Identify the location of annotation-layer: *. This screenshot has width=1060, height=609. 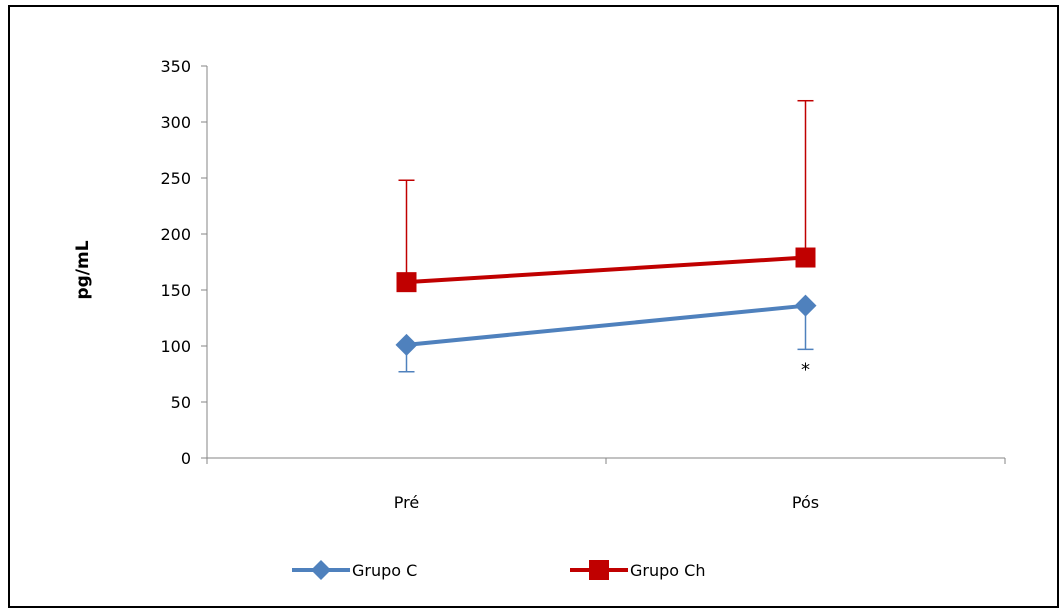
(805, 370).